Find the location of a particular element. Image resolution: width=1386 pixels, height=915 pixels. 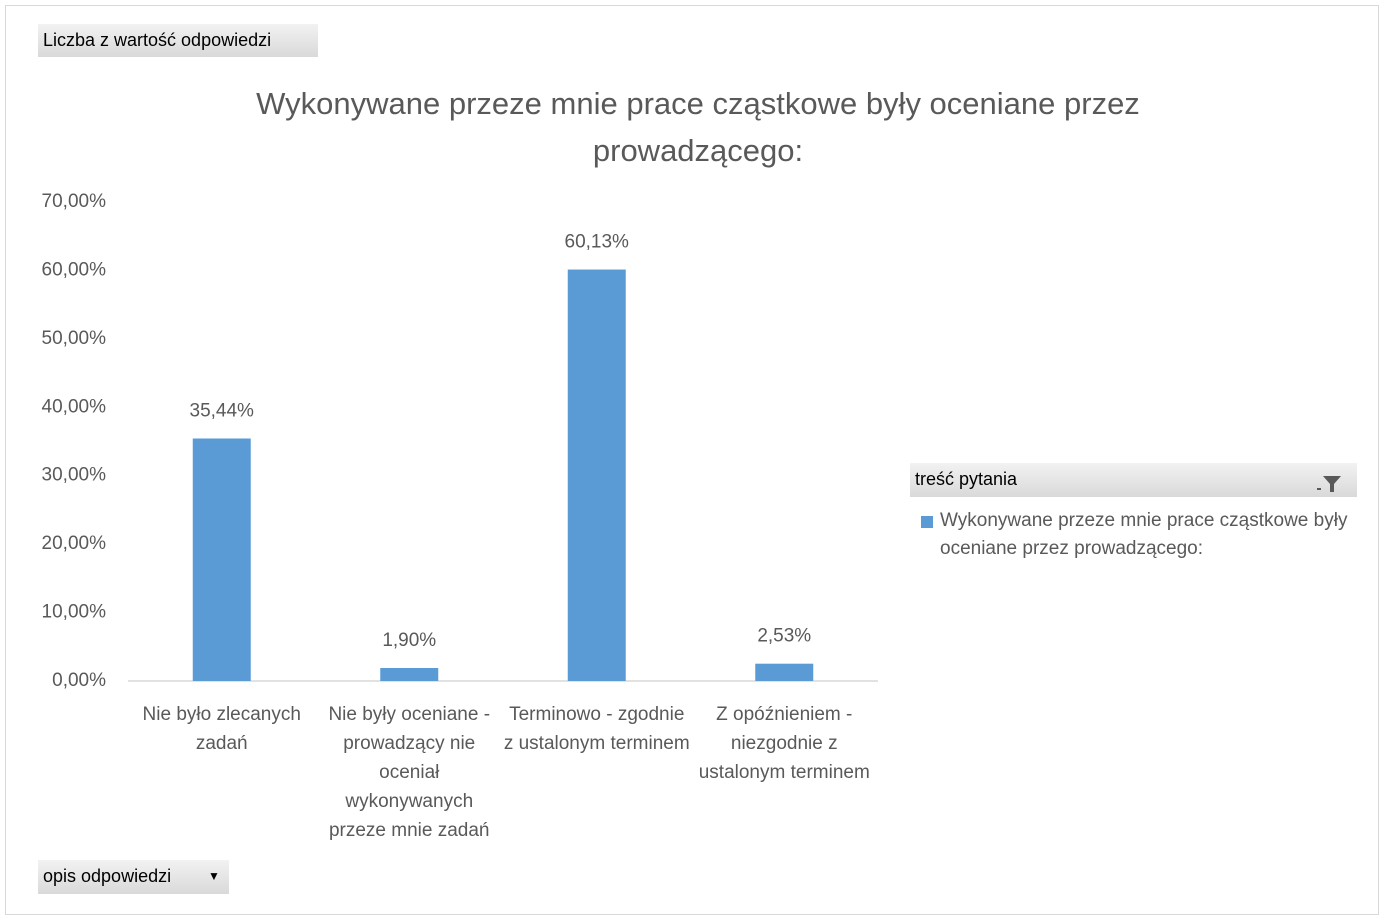

legend-field-label: treść pytania is located at coordinates (966, 479).